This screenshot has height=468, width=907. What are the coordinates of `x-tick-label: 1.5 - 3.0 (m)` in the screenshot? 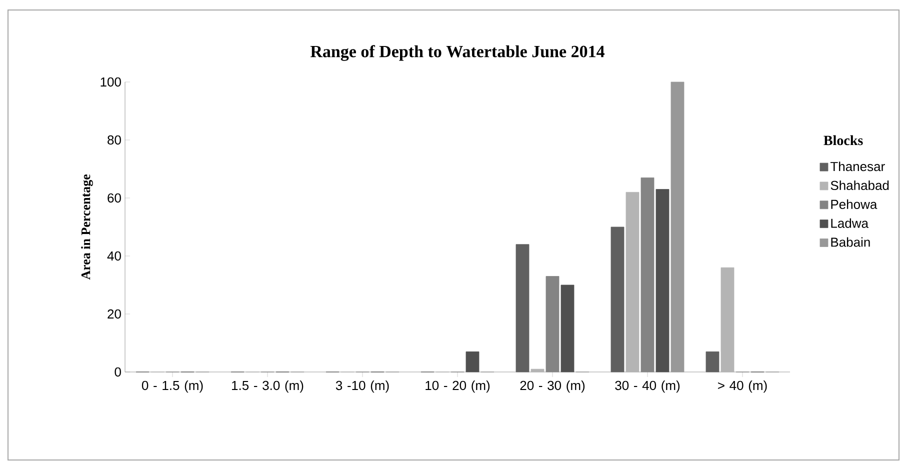 It's located at (268, 386).